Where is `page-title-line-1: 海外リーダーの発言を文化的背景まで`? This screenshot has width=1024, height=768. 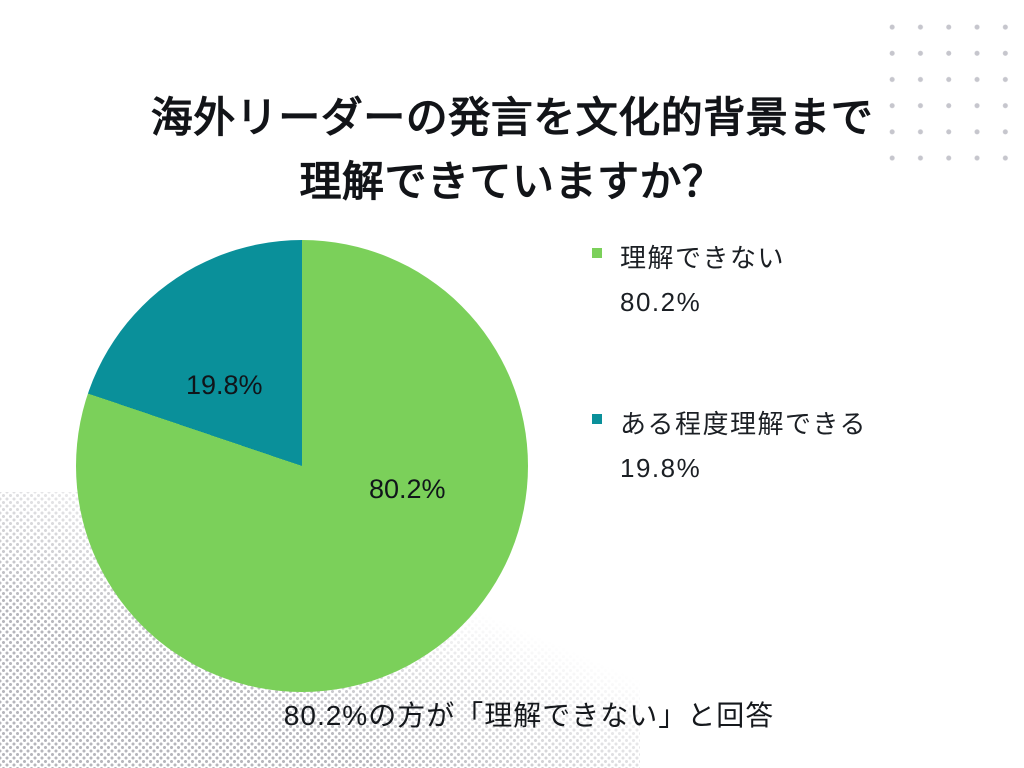
page-title-line-1: 海外リーダーの発言を文化的背景まで is located at coordinates (512, 117).